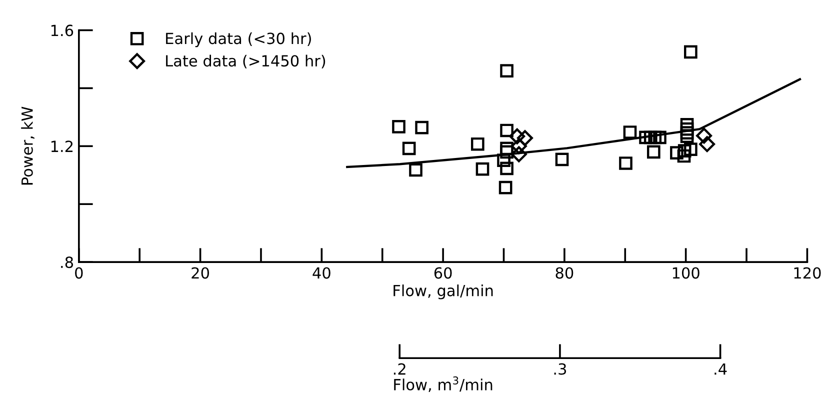 The height and width of the screenshot is (414, 822). Describe the element at coordinates (560, 369) in the screenshot. I see `x2-tick-label: .3` at that location.